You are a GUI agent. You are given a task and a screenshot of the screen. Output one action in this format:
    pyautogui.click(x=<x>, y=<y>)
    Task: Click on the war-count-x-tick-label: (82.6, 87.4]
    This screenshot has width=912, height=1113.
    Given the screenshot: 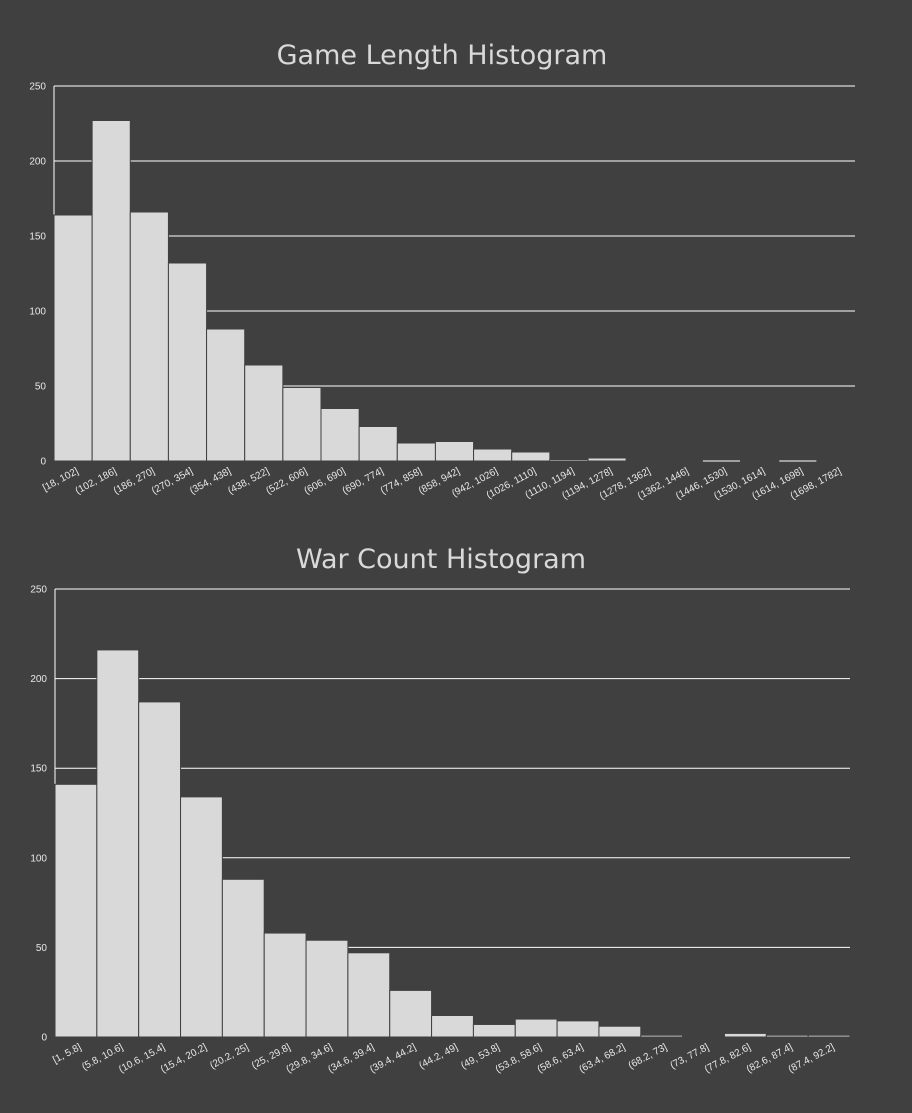 What is the action you would take?
    pyautogui.click(x=770, y=1059)
    